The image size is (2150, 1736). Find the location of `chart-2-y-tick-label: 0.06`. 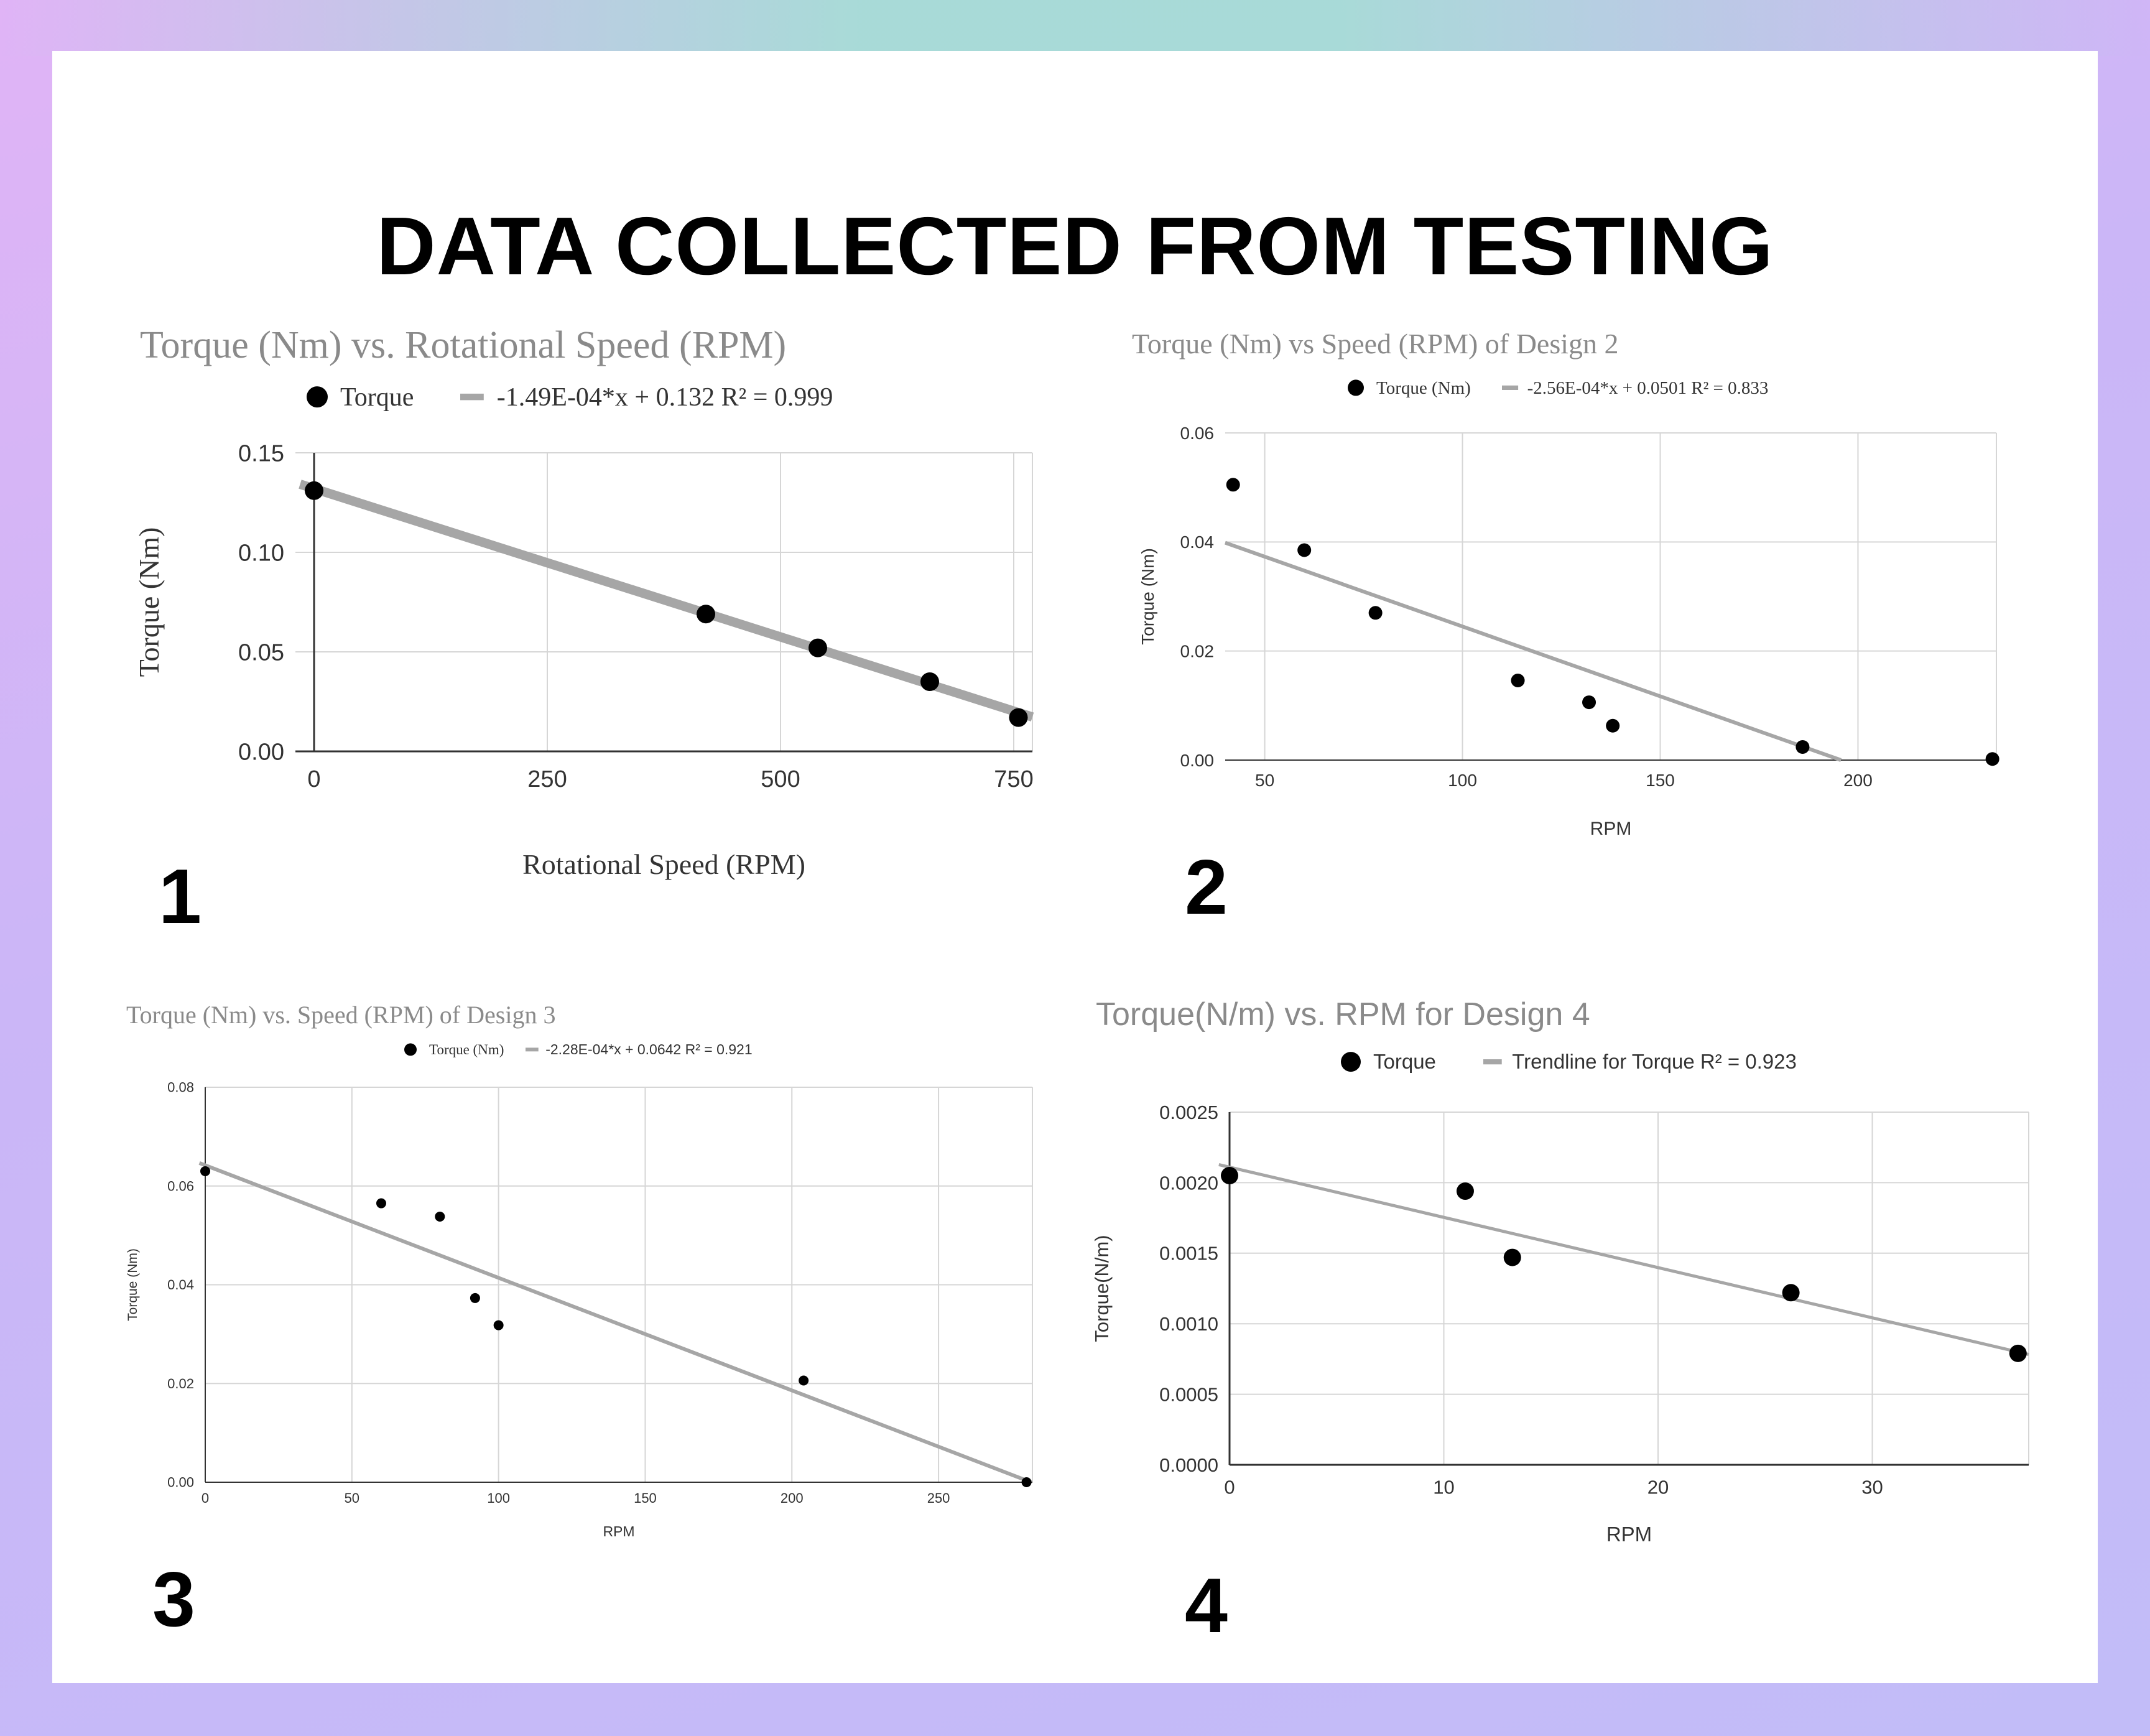

chart-2-y-tick-label: 0.06 is located at coordinates (1197, 433).